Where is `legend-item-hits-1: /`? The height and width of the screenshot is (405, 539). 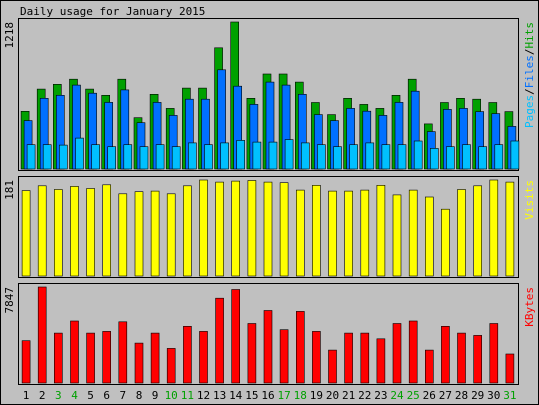 legend-item-hits-1: / is located at coordinates (529, 91).